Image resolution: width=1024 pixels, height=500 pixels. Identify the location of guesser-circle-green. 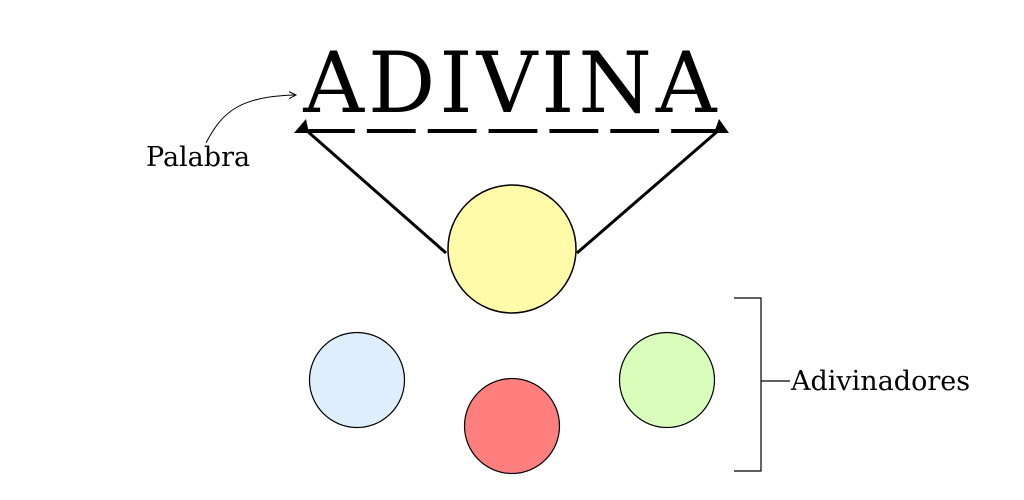
(667, 380).